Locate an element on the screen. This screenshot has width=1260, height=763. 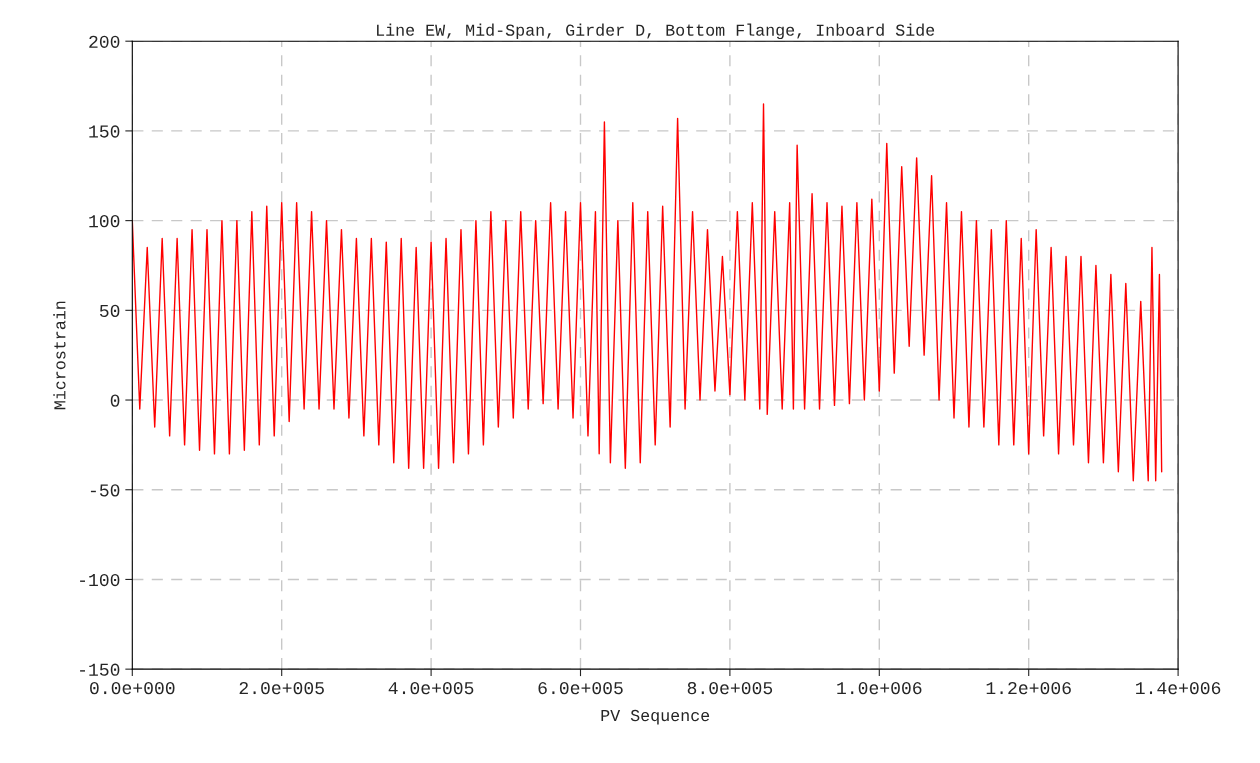
y-tick-label: -50 is located at coordinates (105, 490).